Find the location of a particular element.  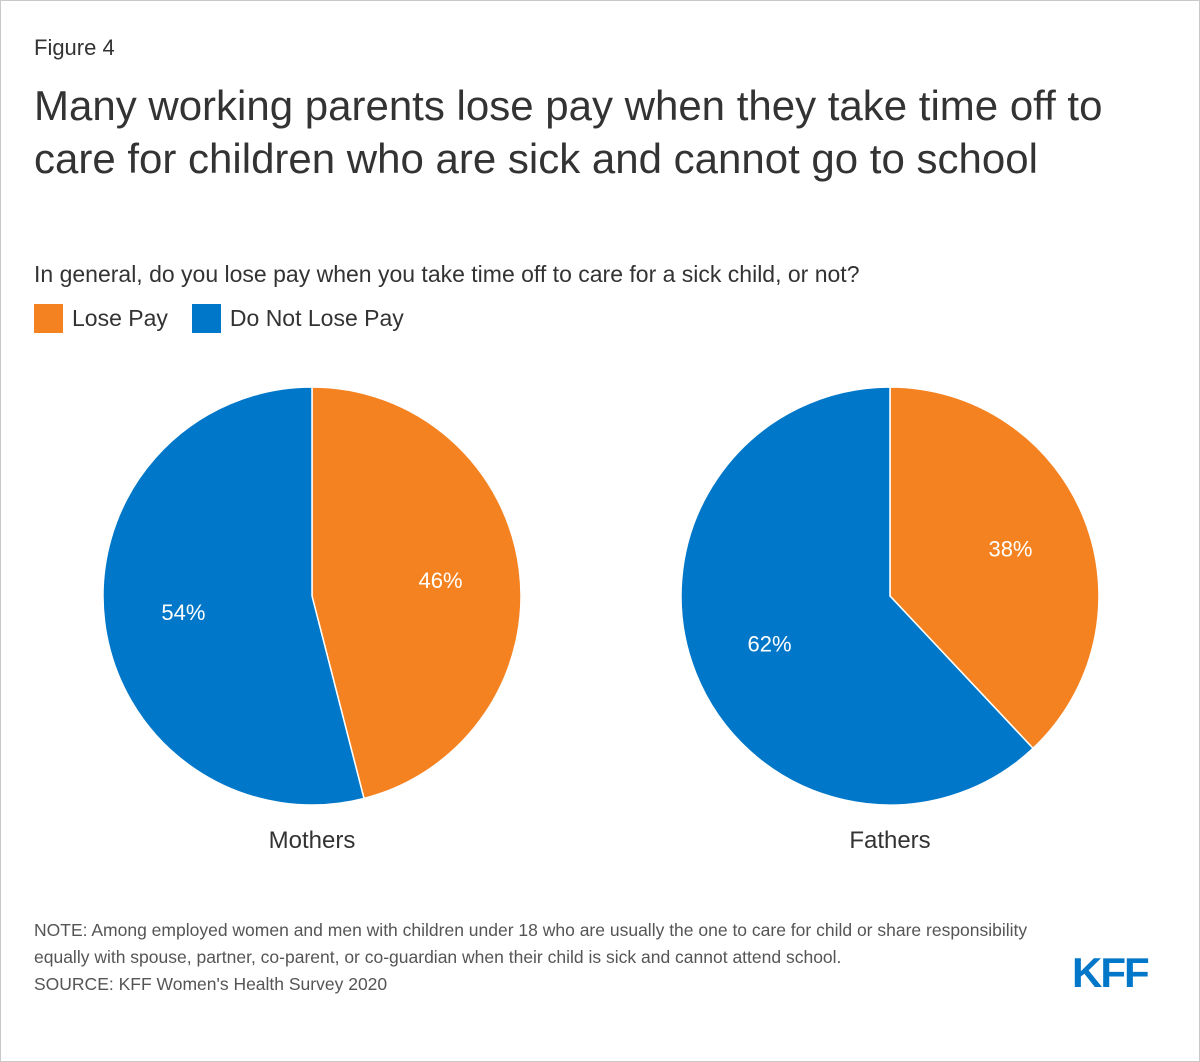

legend-label-do-not-lose-pay: Do Not Lose Pay is located at coordinates (316, 318).